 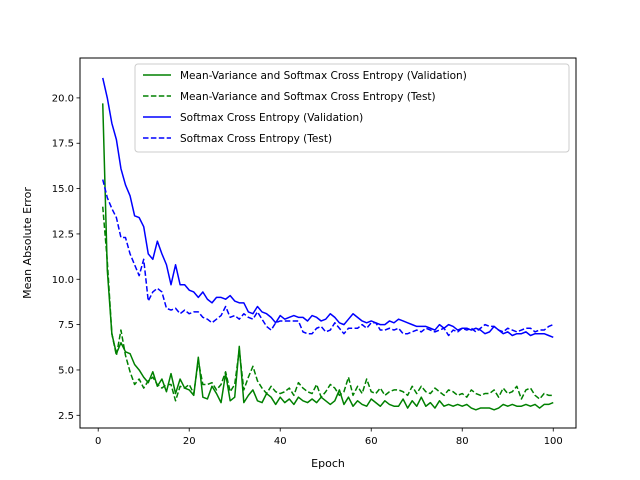 I want to click on x-tick-label: 0, so click(x=98, y=441).